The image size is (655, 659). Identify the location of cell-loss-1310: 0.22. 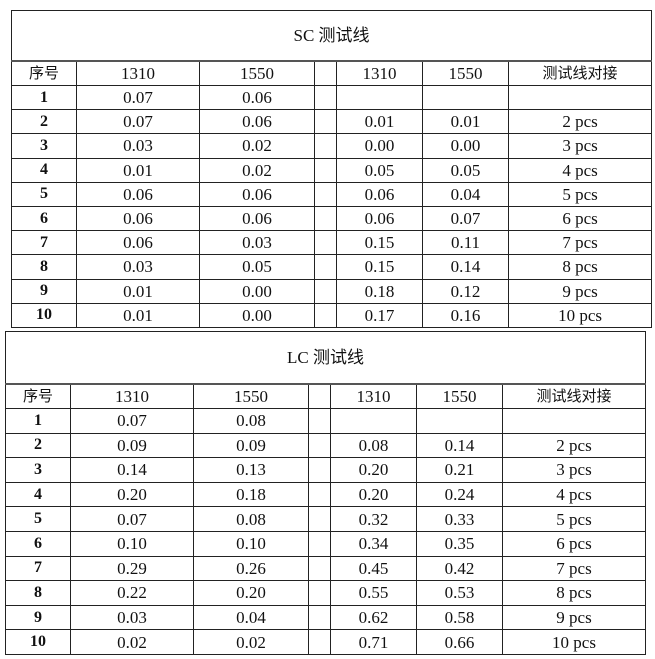
(132, 593).